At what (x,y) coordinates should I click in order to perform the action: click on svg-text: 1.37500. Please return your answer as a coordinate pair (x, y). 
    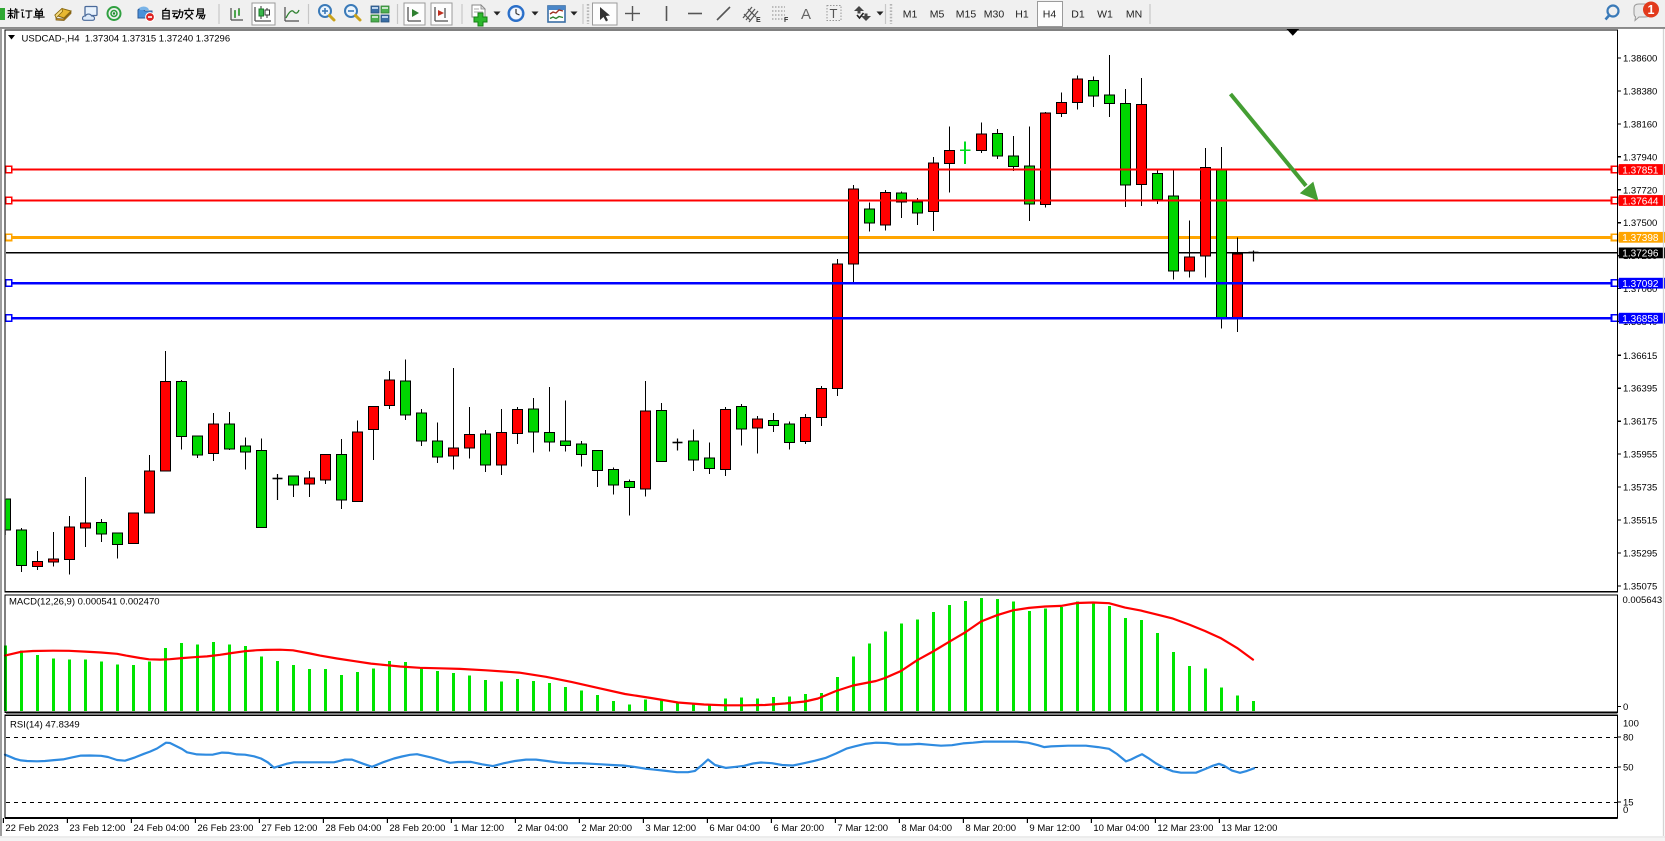
    Looking at the image, I should click on (1640, 223).